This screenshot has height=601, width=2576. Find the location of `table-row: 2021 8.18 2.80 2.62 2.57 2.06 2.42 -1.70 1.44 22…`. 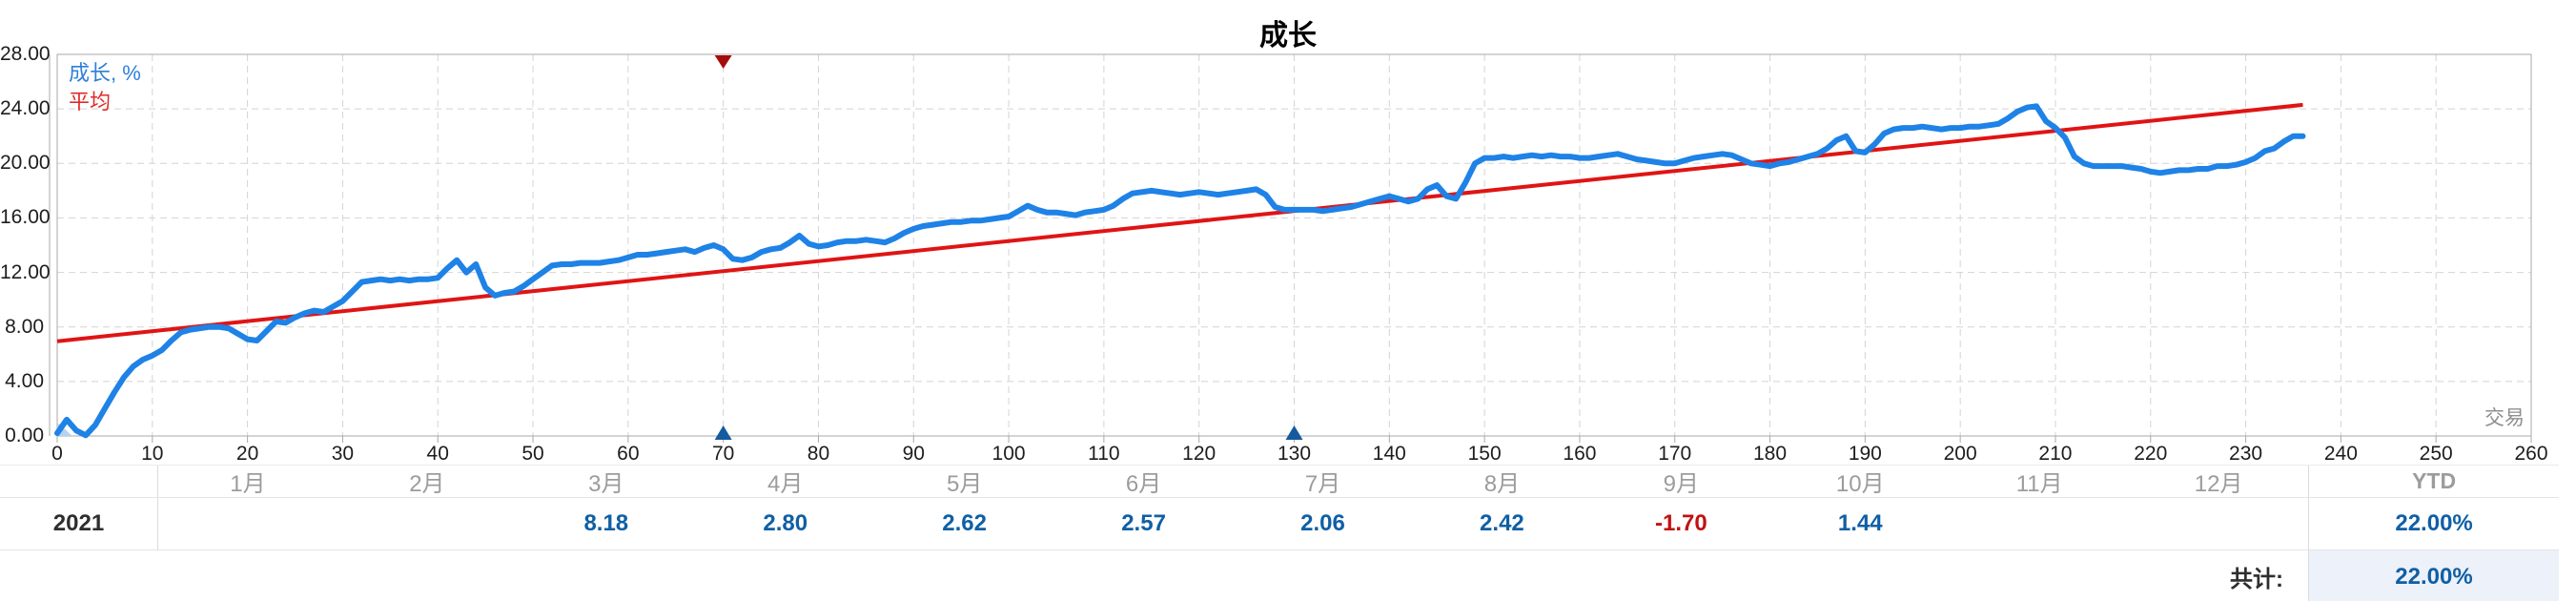

table-row: 2021 8.18 2.80 2.62 2.57 2.06 2.42 -1.70 1.44 22… is located at coordinates (1280, 524).